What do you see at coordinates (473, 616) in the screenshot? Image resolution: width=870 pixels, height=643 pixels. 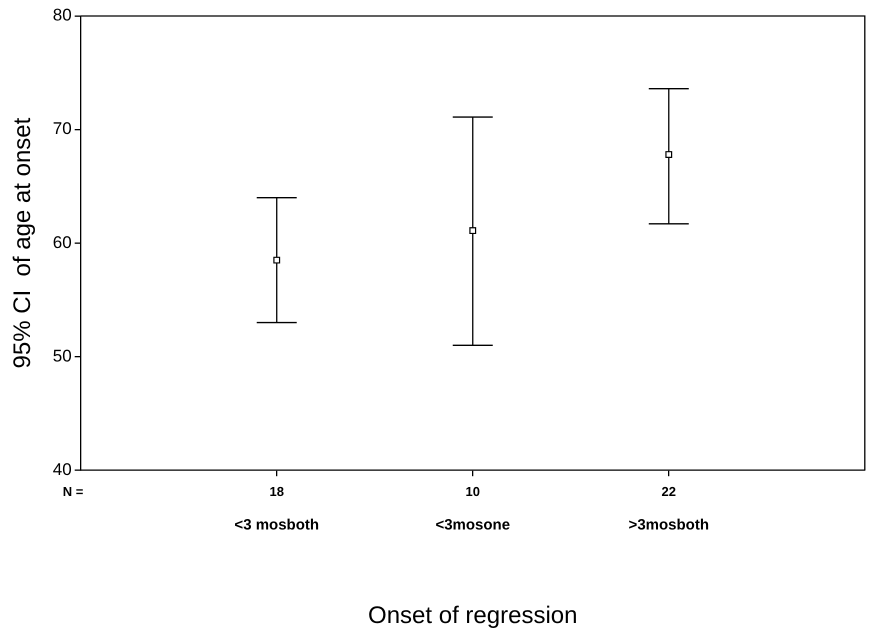 I see `x-axis-title: Onset of regression` at bounding box center [473, 616].